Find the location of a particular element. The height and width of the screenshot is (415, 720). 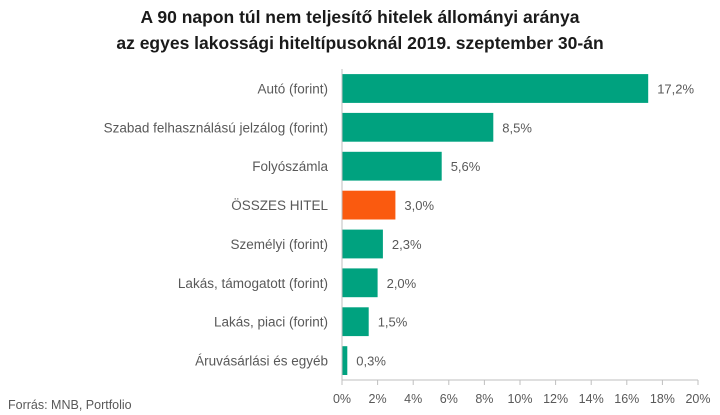

value-label-6: 1,5% is located at coordinates (393, 322).